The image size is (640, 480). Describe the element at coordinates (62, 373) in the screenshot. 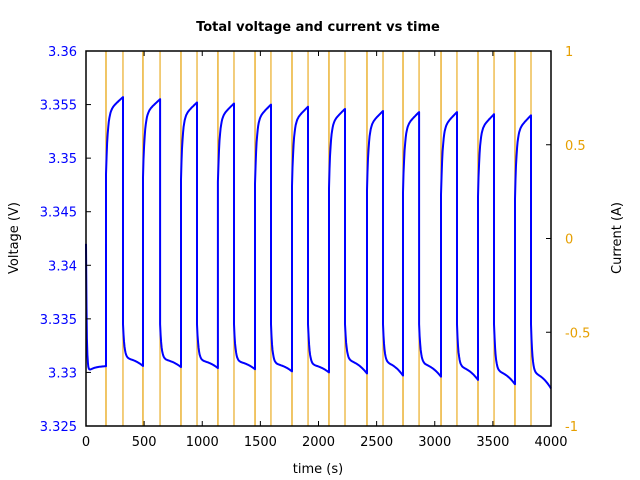

I see `y-tick-label: 3.33` at that location.